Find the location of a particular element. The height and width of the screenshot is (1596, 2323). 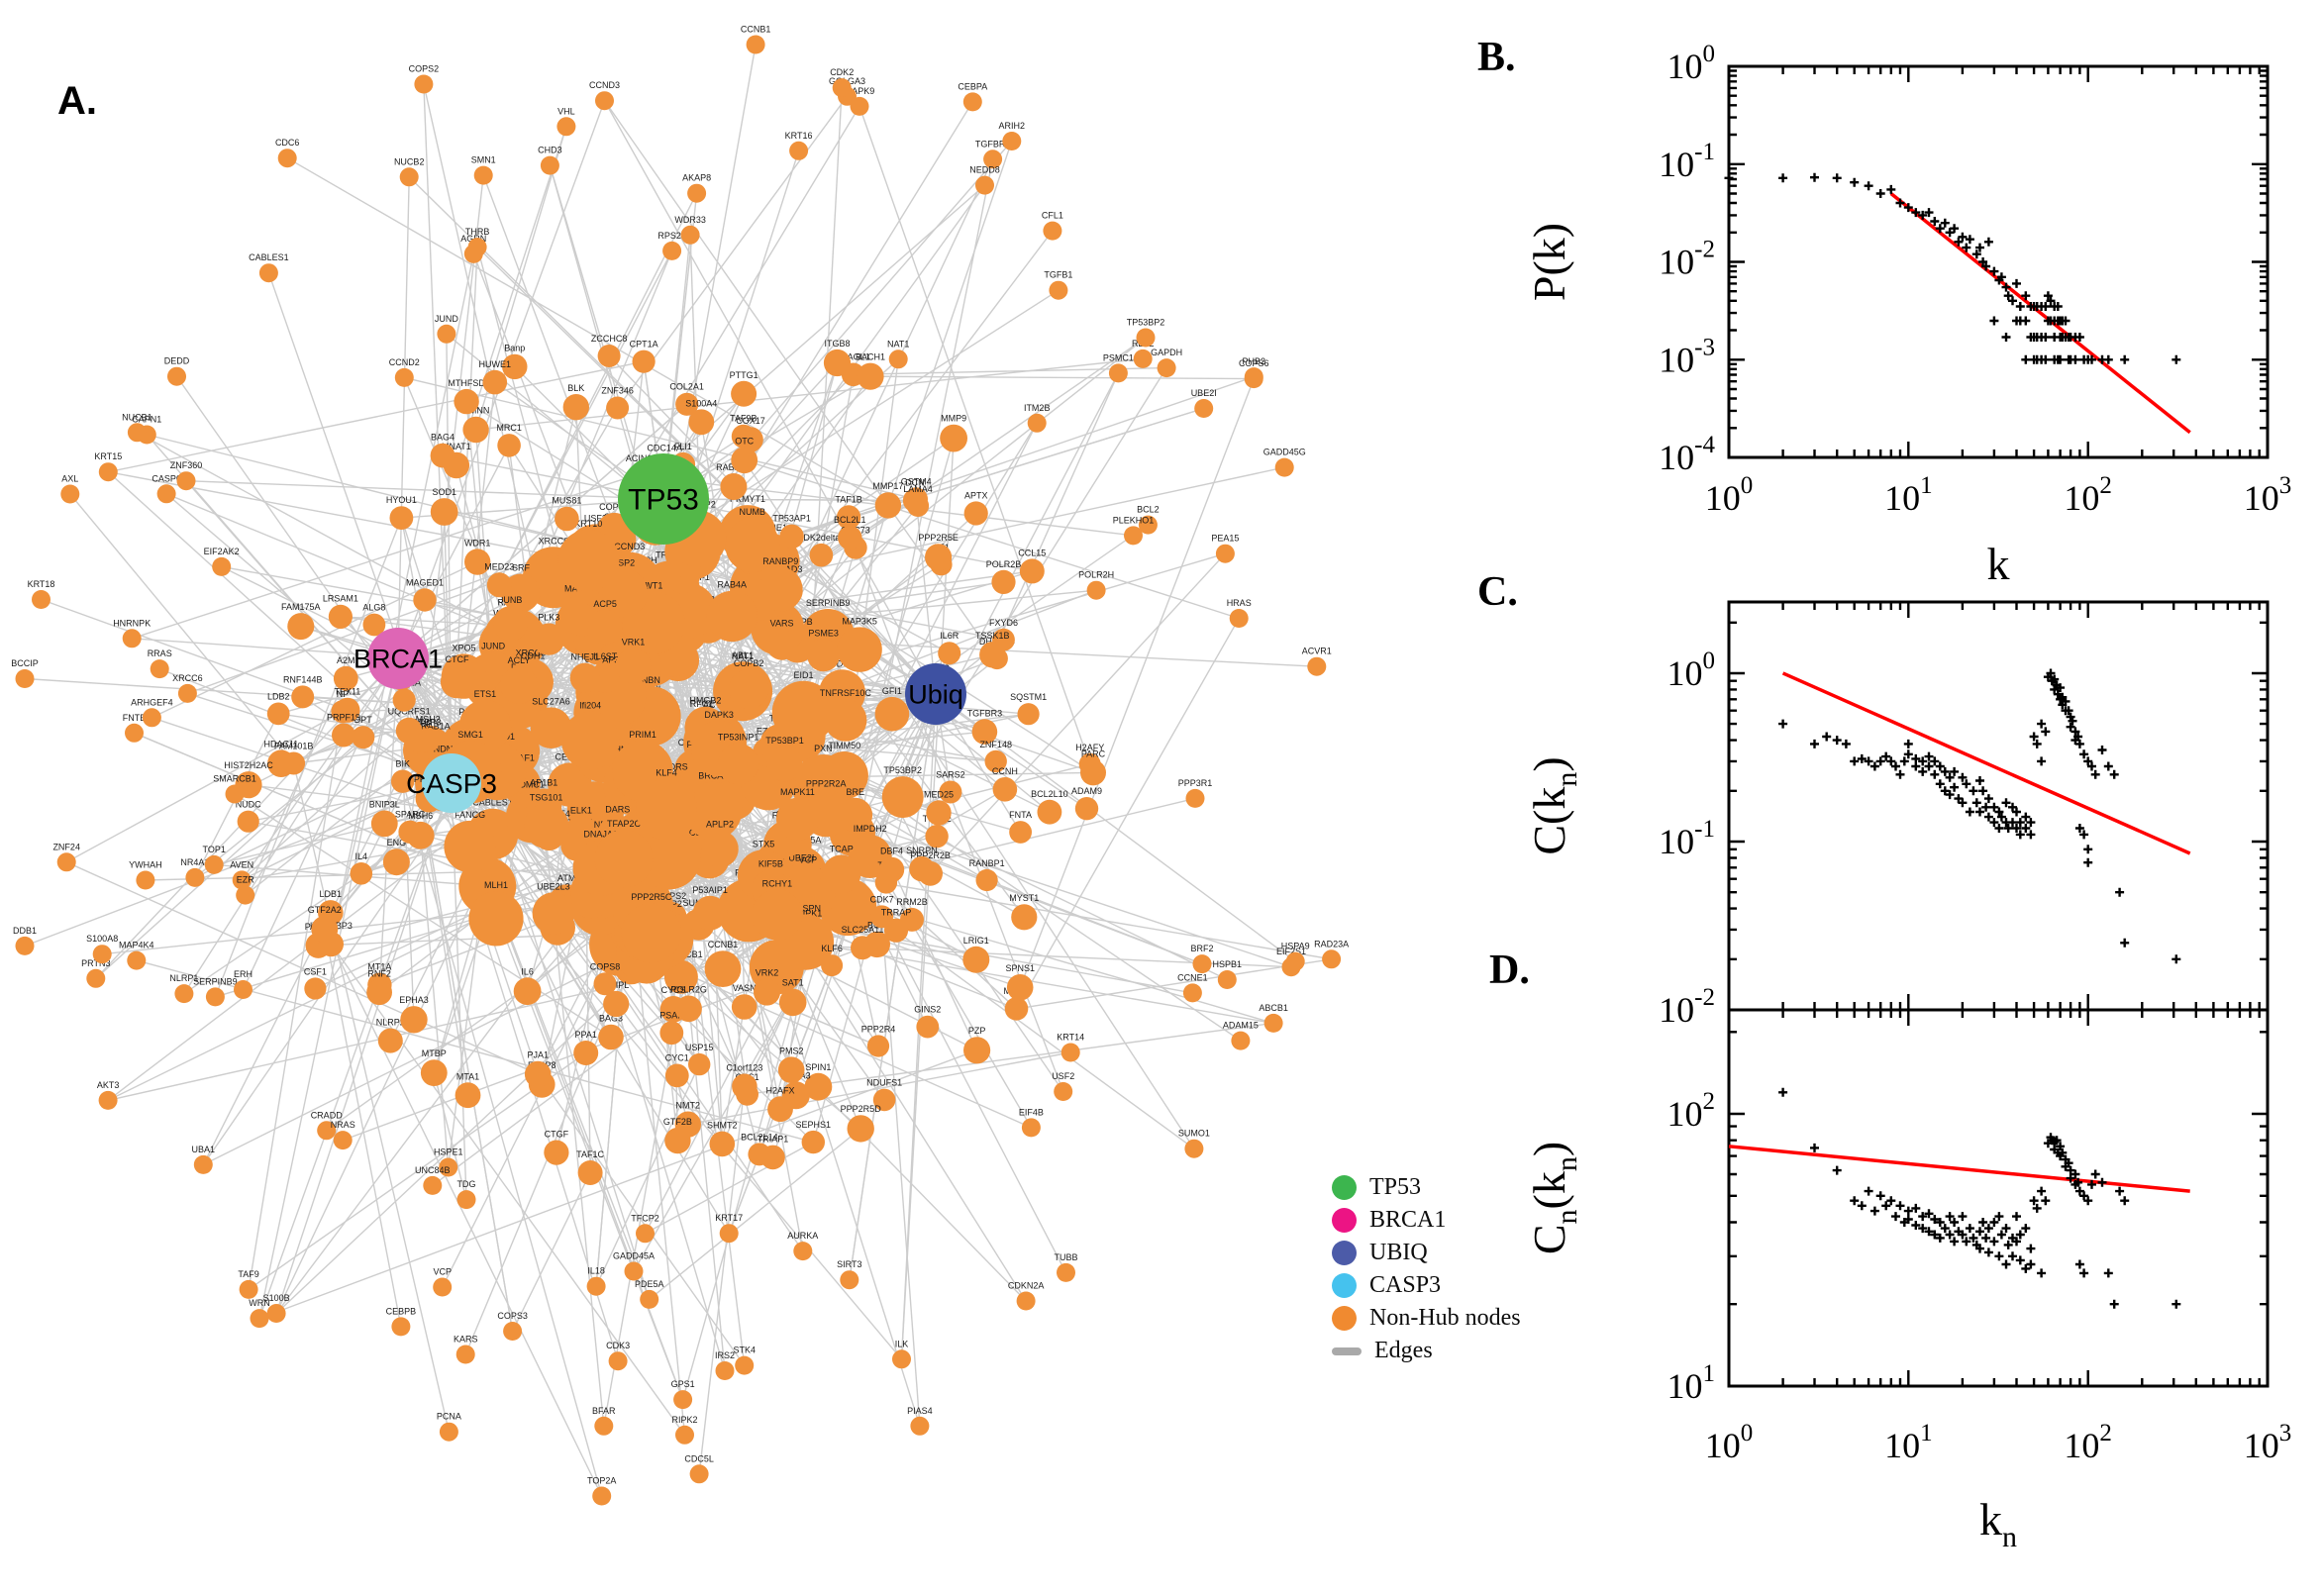

network-node-label: VARS is located at coordinates (782, 624).